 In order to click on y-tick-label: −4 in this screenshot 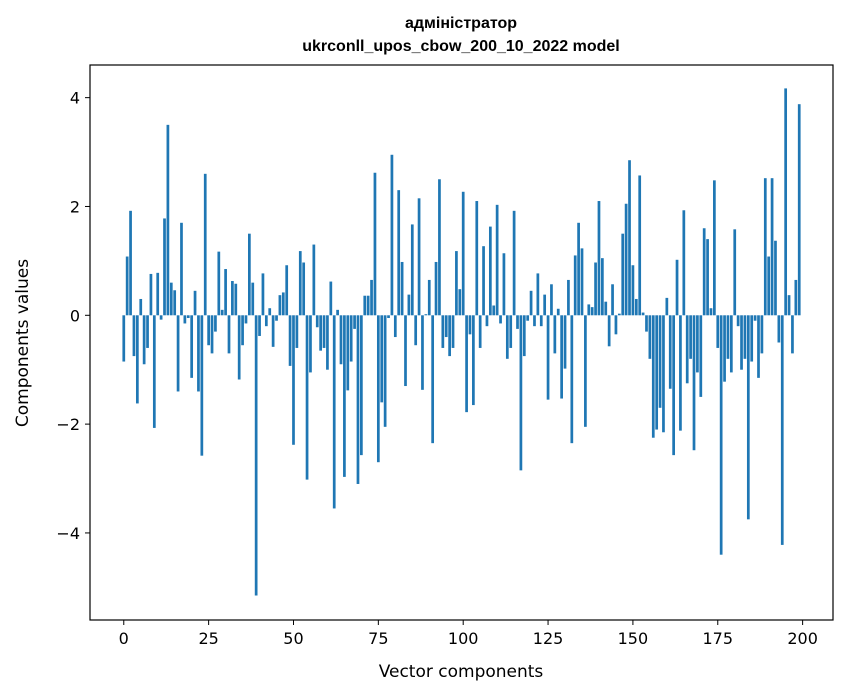, I will do `click(68, 533)`.